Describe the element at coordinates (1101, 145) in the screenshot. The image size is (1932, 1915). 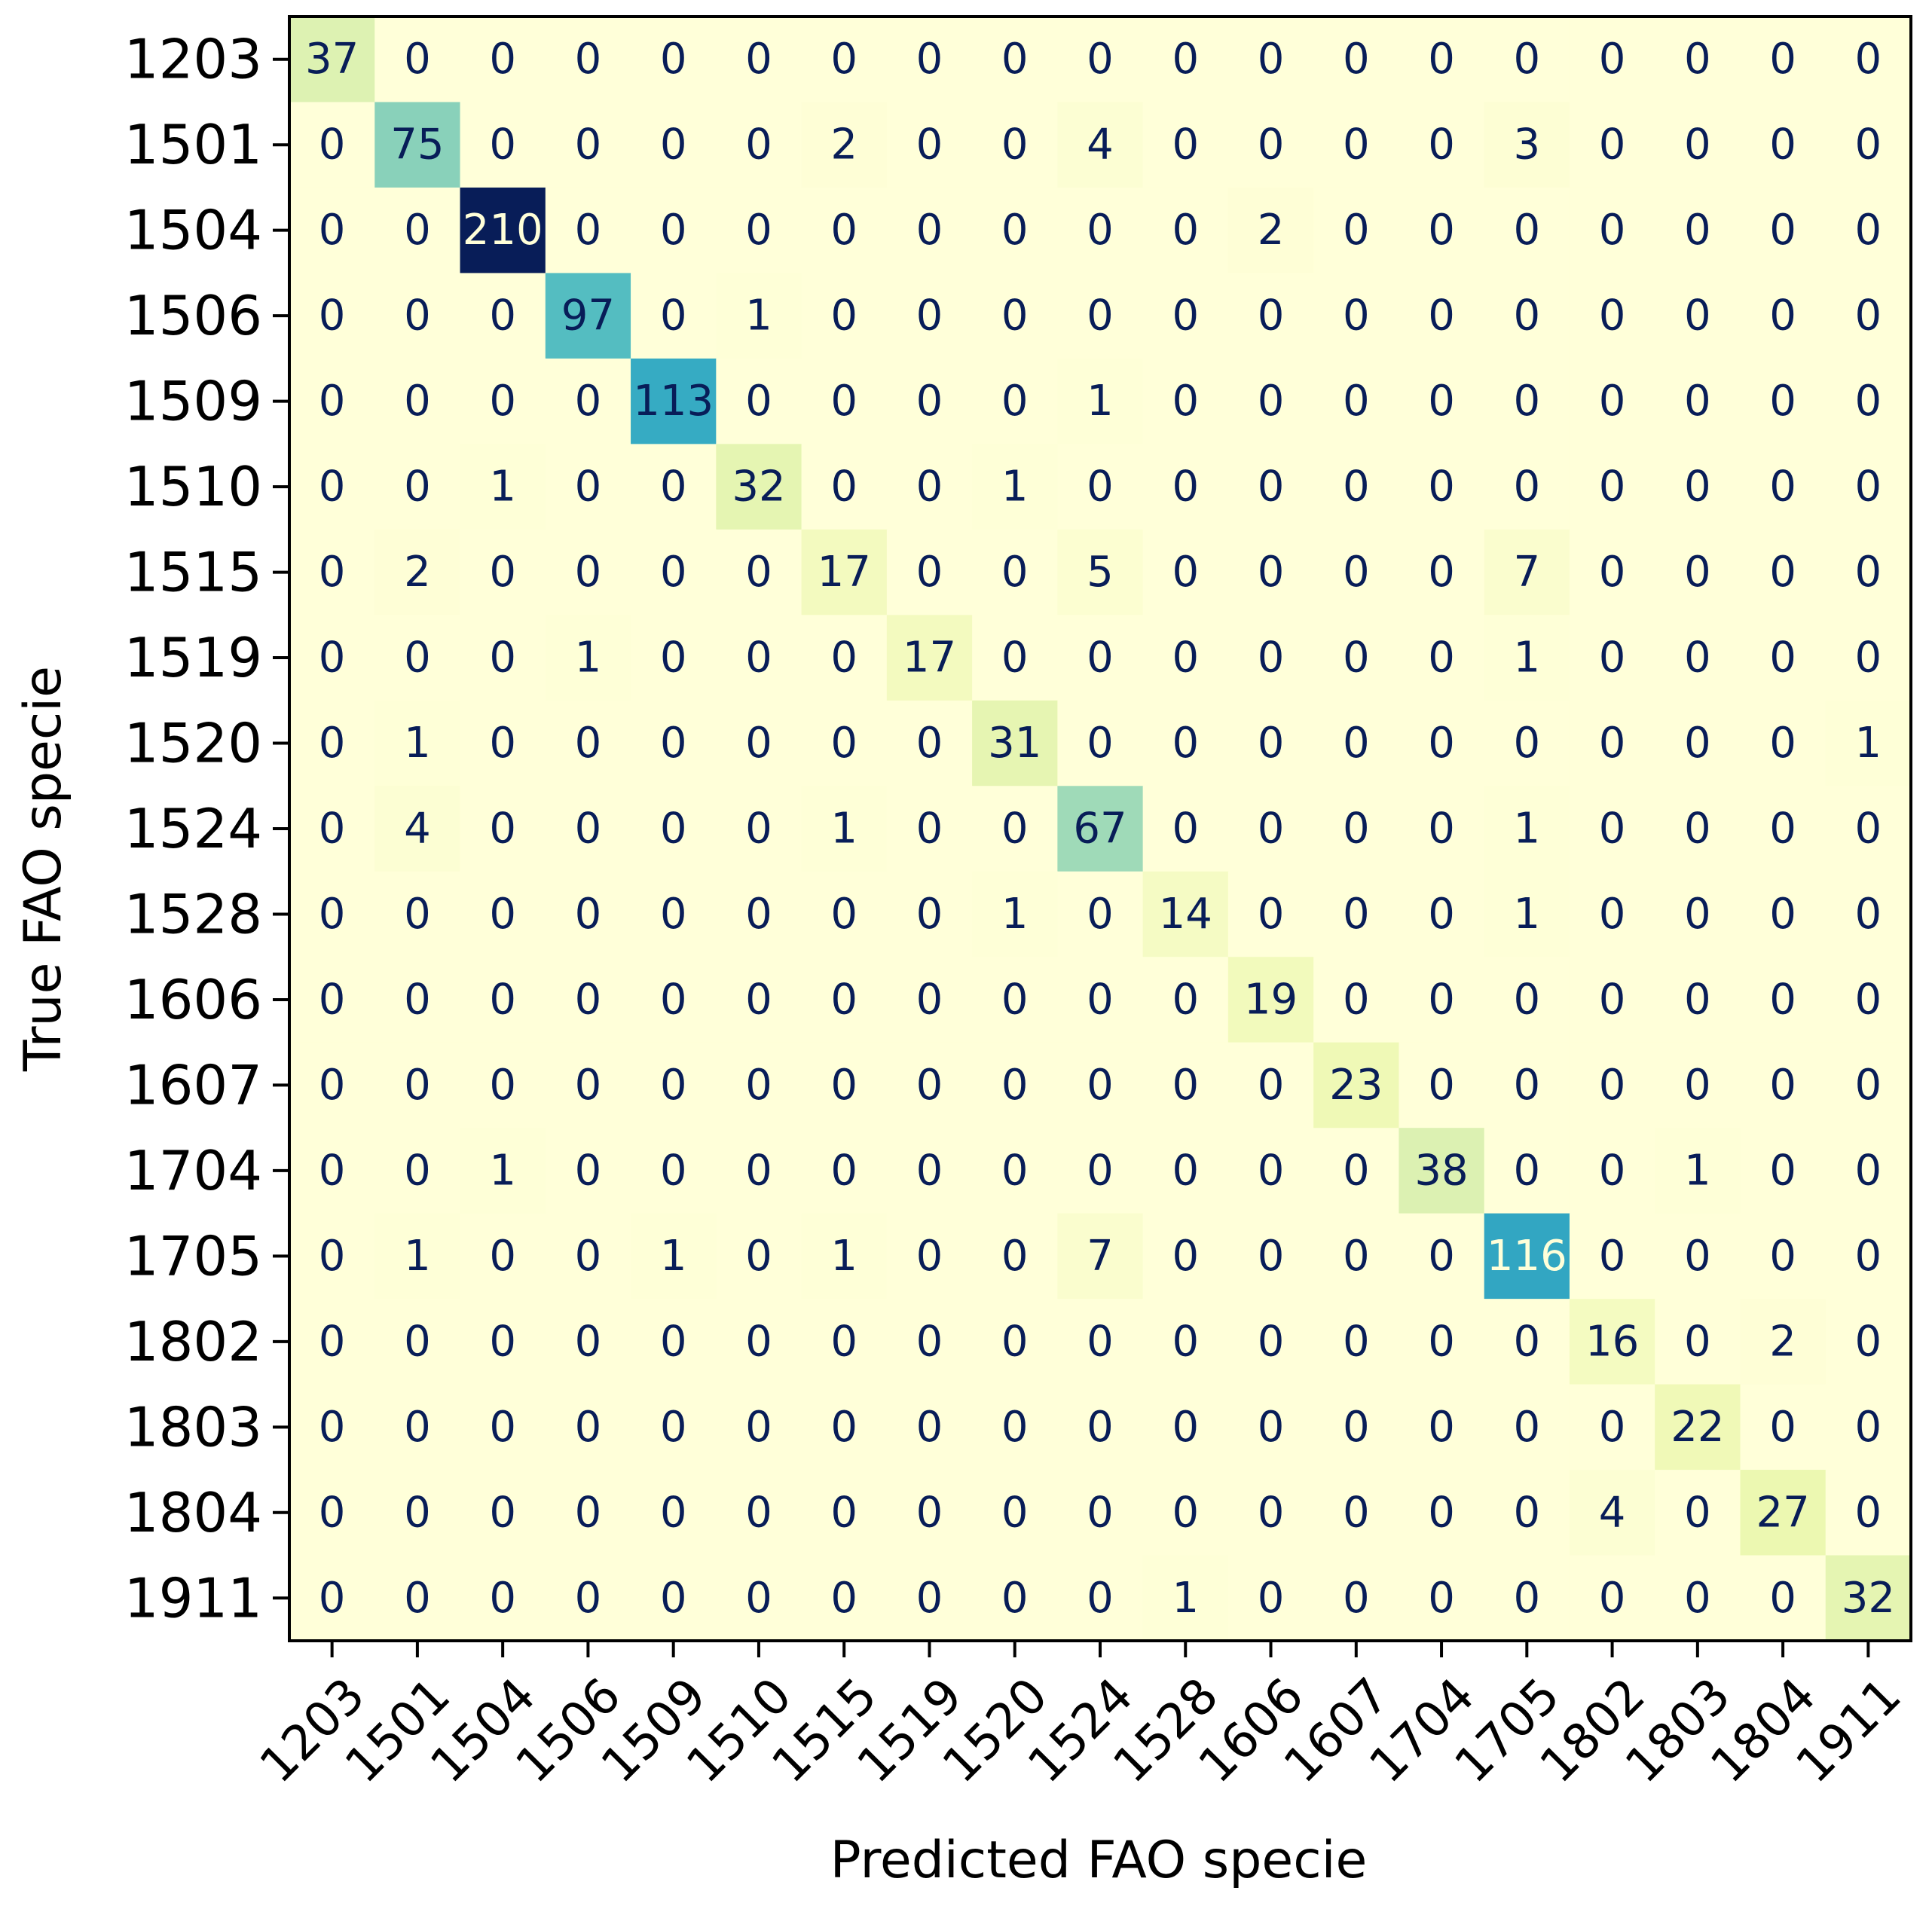
I see `cell-value-label: 4` at that location.